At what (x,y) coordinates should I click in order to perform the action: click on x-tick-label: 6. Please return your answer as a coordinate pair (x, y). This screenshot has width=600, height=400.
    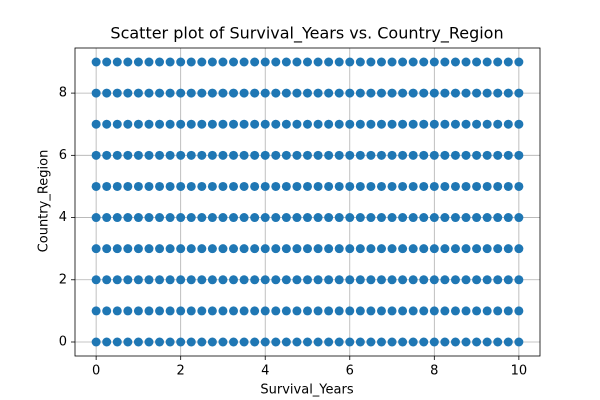
    Looking at the image, I should click on (350, 371).